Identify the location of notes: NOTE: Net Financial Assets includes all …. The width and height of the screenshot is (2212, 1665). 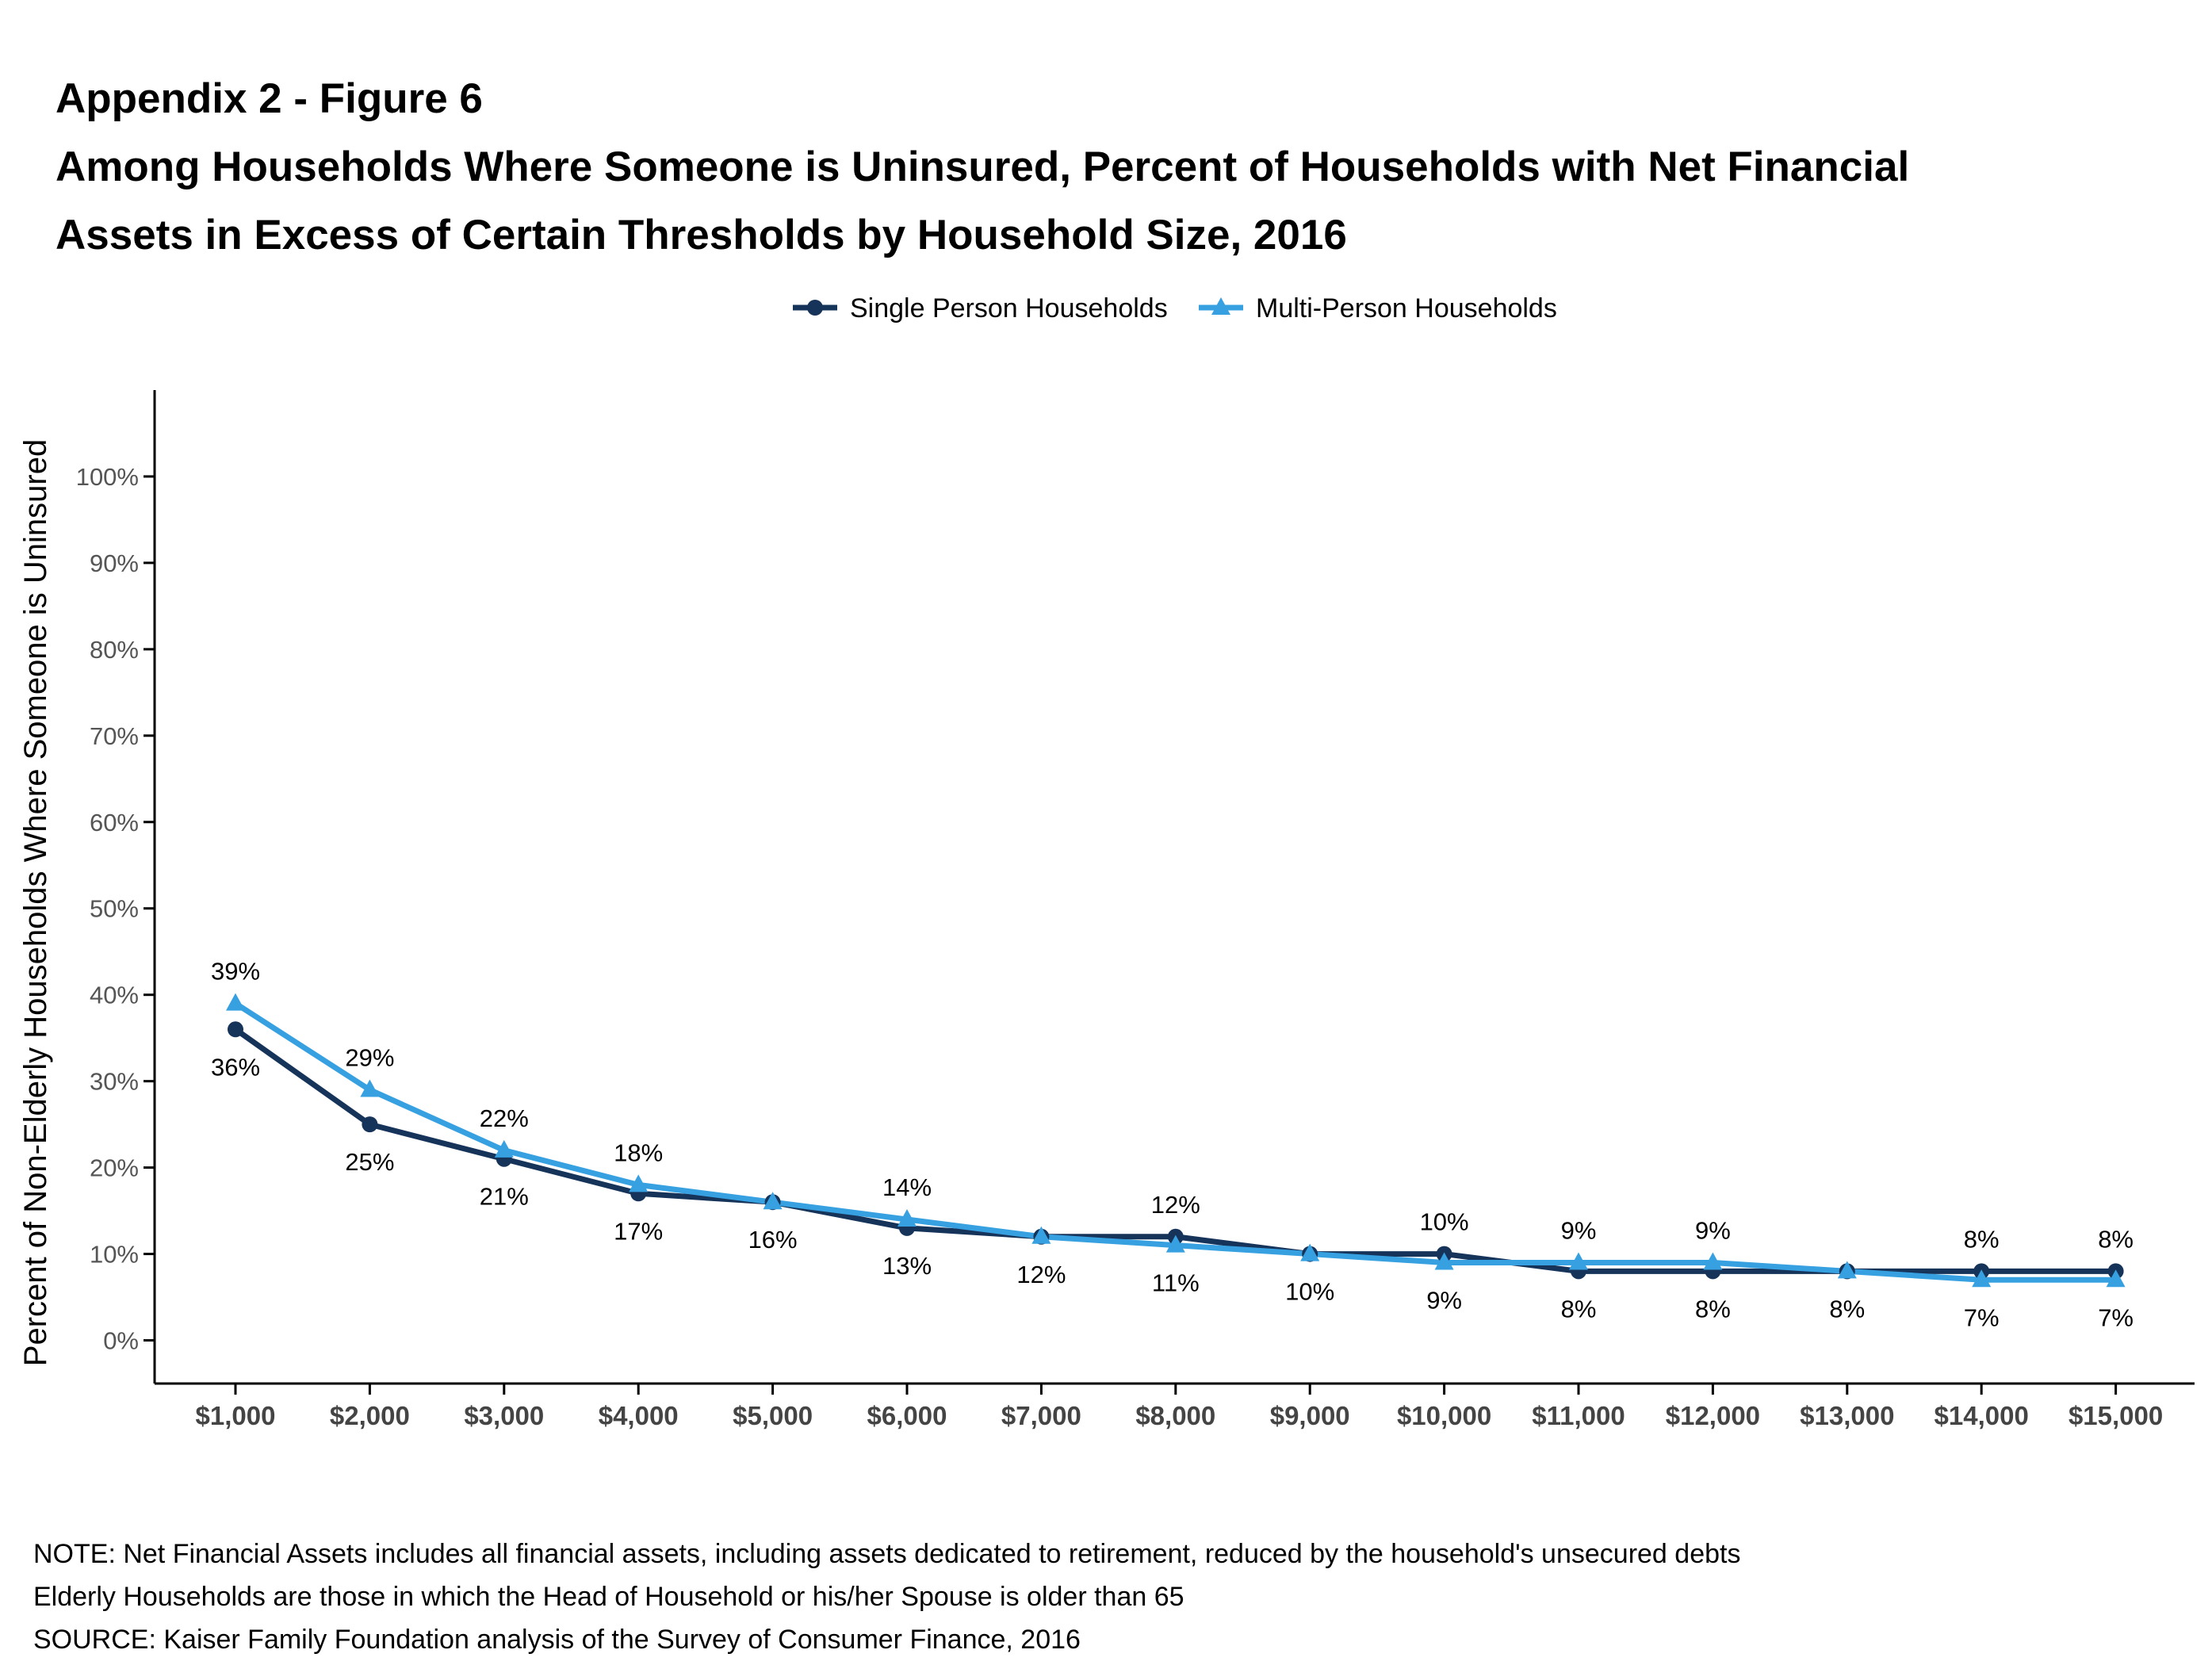
(887, 1597).